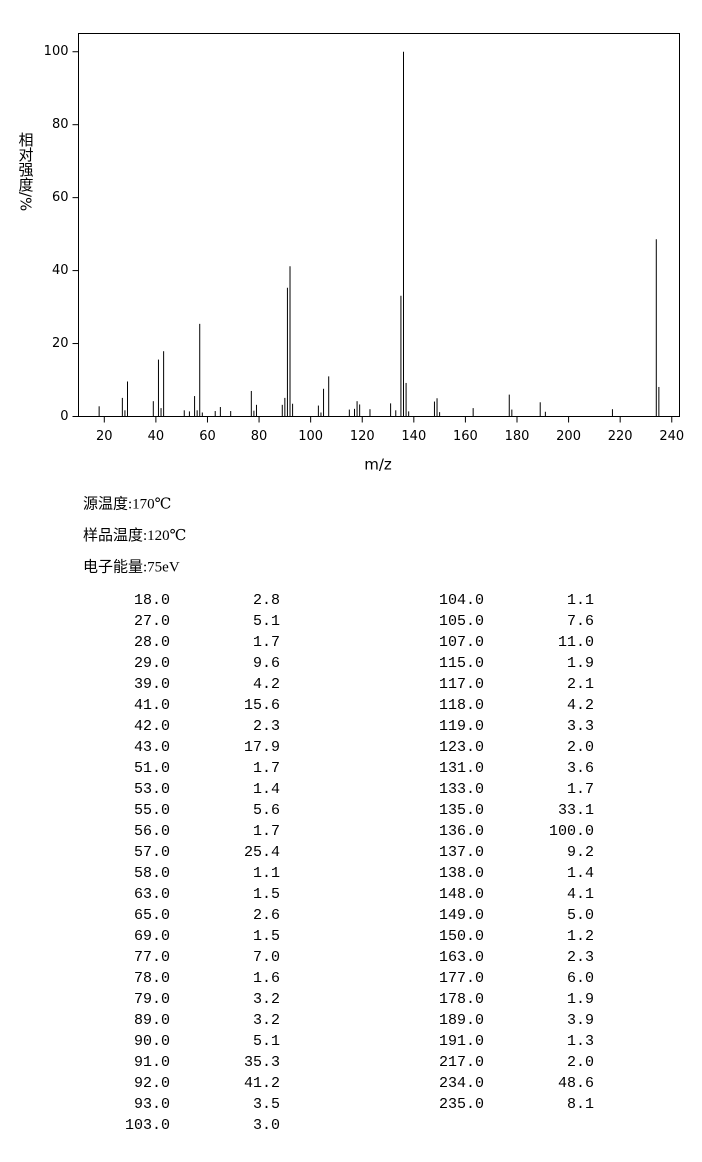 Image resolution: width=702 pixels, height=1162 pixels. What do you see at coordinates (580, 684) in the screenshot?
I see `intensity-cell: 2.1` at bounding box center [580, 684].